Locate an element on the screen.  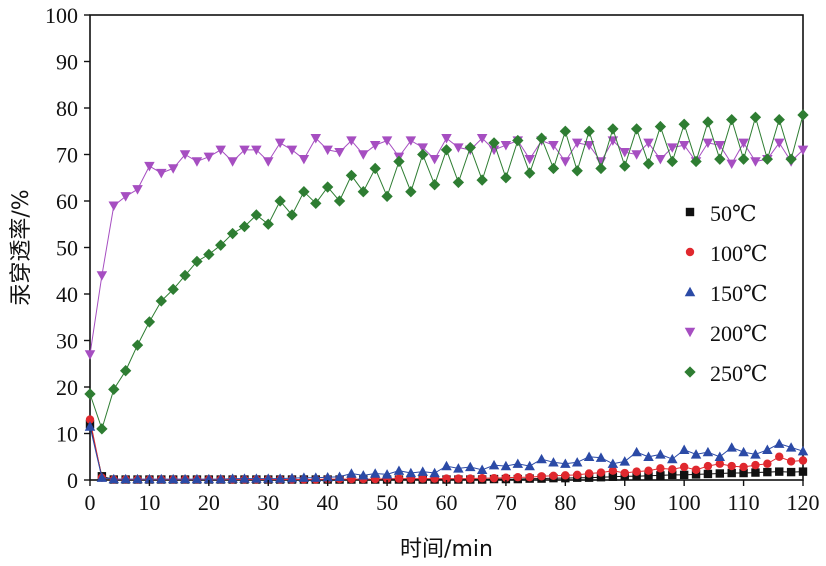
x-tick-label: 10 is located at coordinates (149, 502).